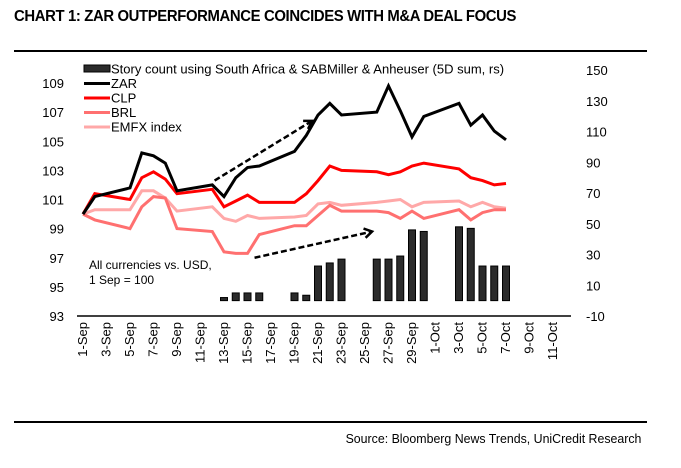  Describe the element at coordinates (364, 343) in the screenshot. I see `x-tick-label: 25-Sep` at that location.